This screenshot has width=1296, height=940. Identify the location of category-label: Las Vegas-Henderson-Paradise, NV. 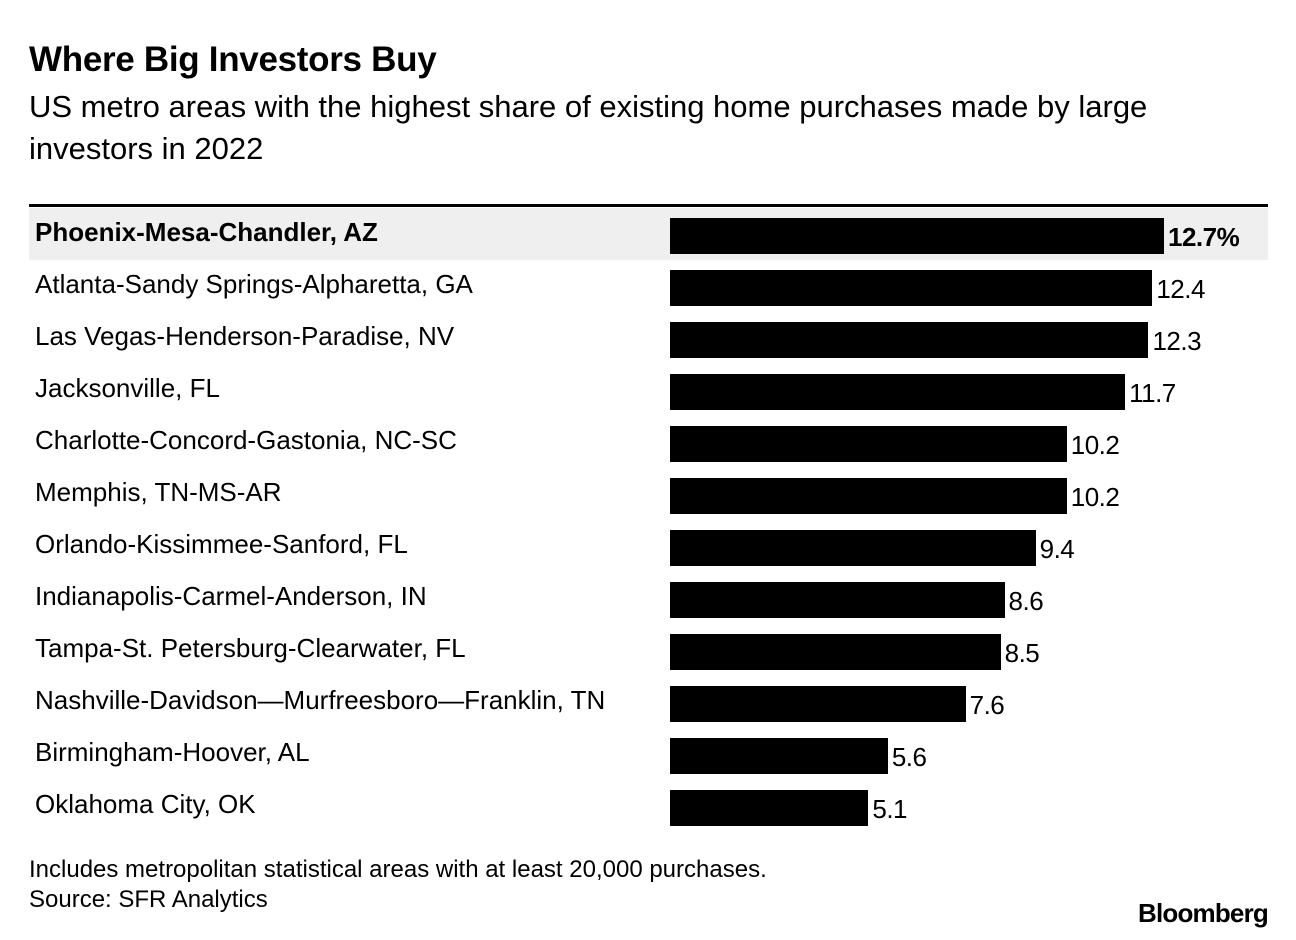
(245, 336).